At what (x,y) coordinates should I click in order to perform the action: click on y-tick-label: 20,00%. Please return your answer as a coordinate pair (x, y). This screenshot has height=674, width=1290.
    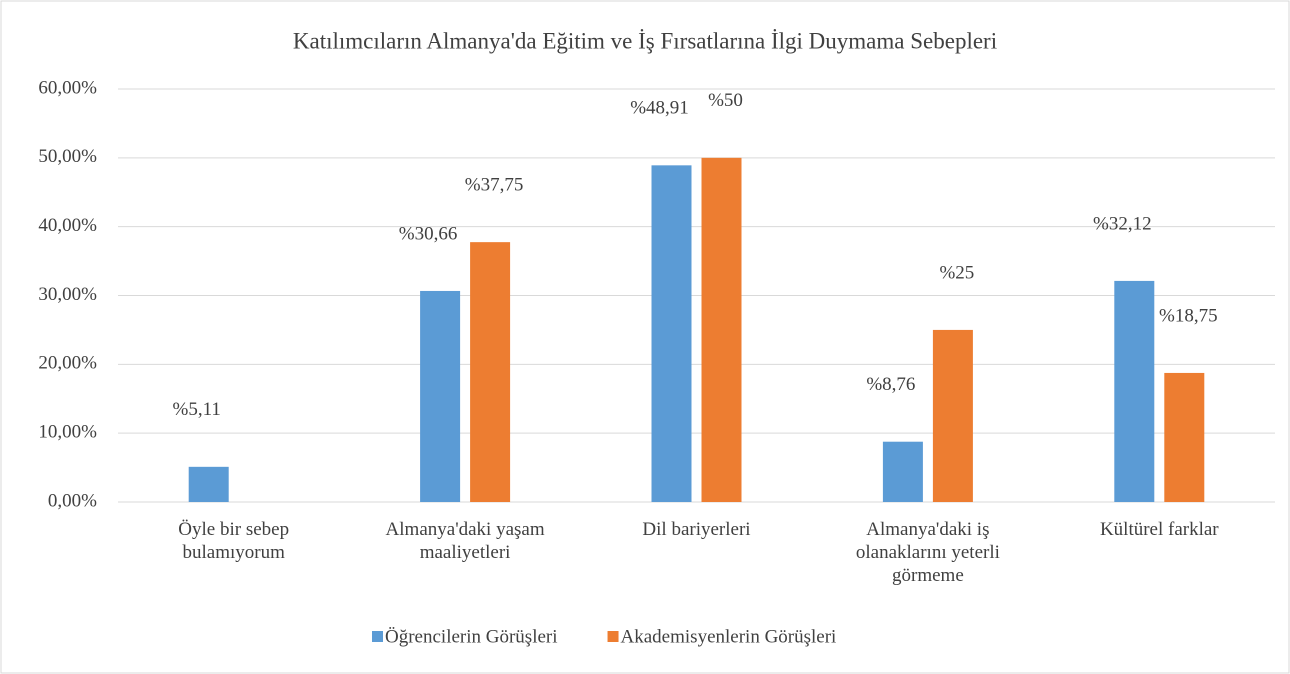
    Looking at the image, I should click on (67, 363).